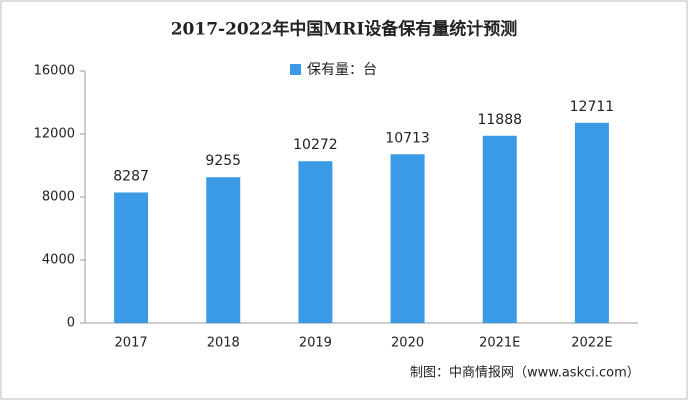  What do you see at coordinates (344, 29) in the screenshot?
I see `chart-title: 2017-2022年中国MRI设备保有量统计预测` at bounding box center [344, 29].